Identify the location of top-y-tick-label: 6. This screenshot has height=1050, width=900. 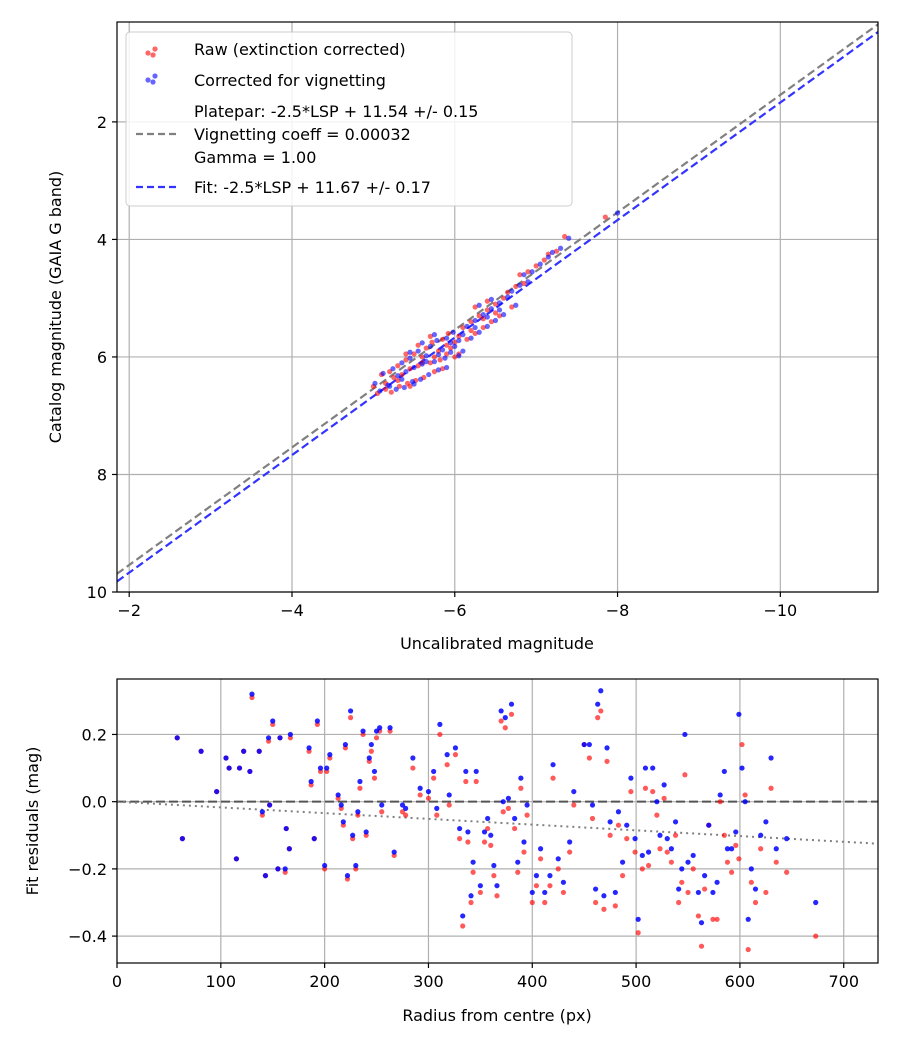
(102, 357).